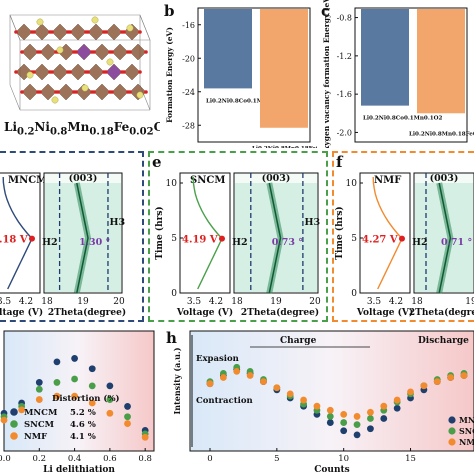  Describe the element at coordinates (276, 178) in the screenshot. I see `xrd-peak-label: (003)` at that location.